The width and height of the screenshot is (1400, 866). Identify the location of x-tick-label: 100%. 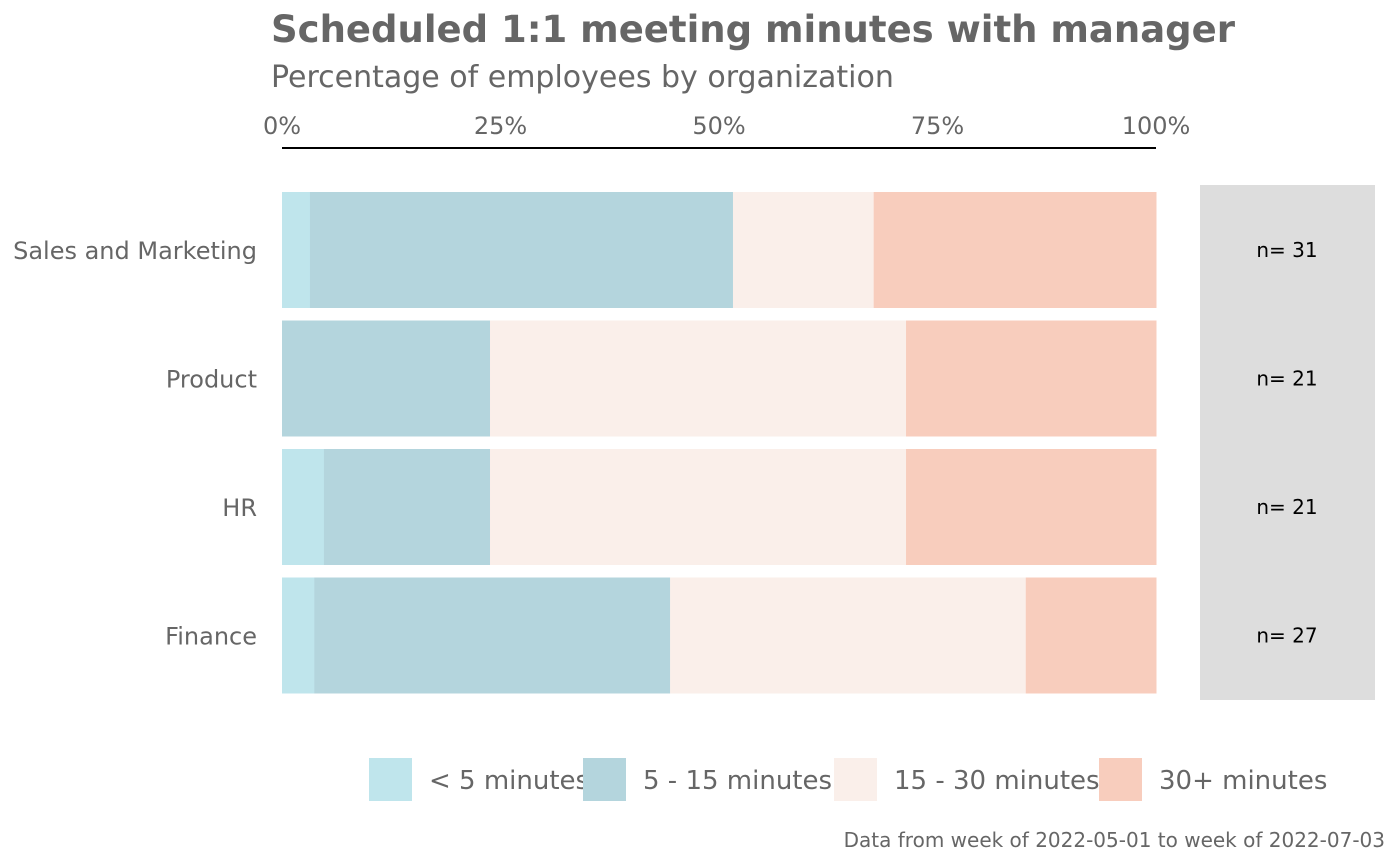
(1156, 126).